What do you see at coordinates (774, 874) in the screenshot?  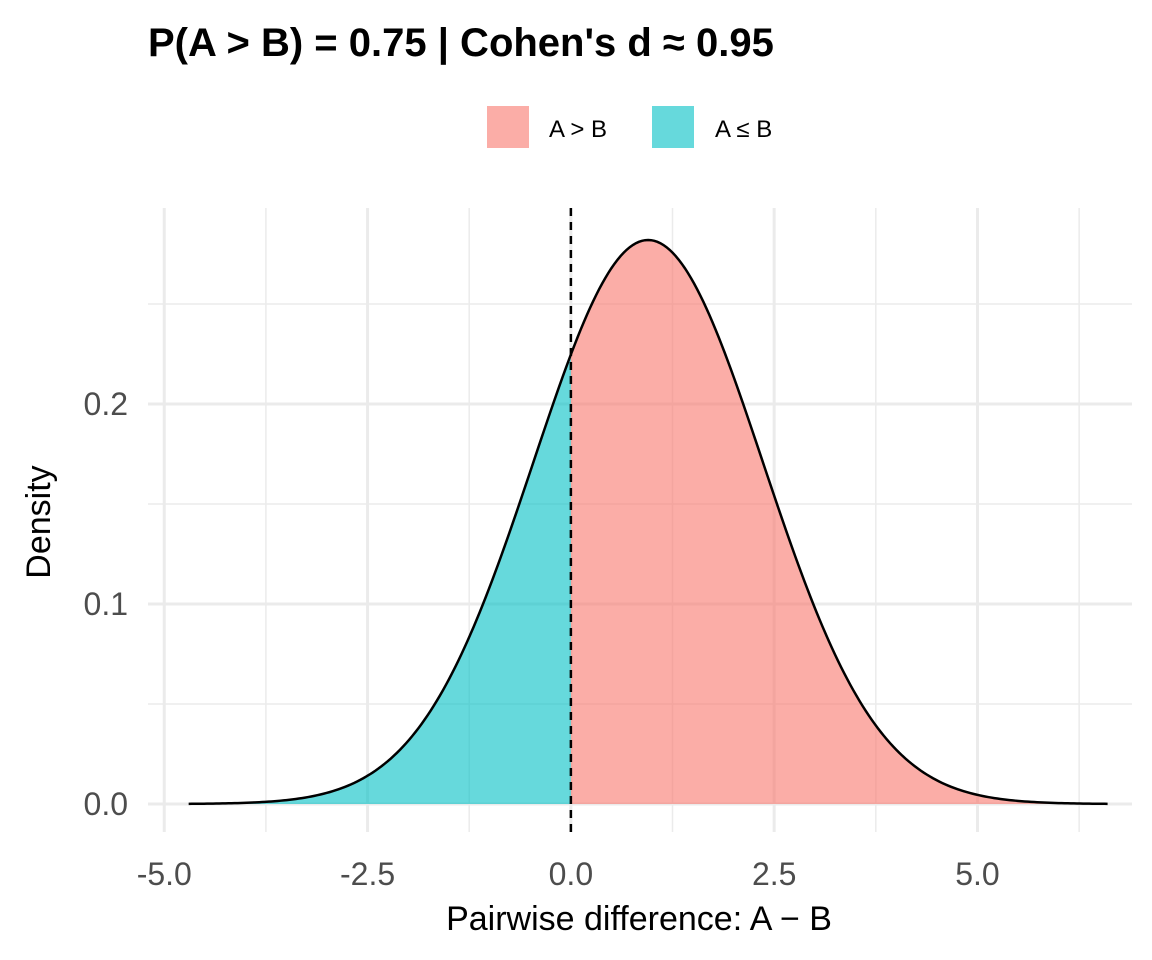 I see `x-tick-label: 2.5` at bounding box center [774, 874].